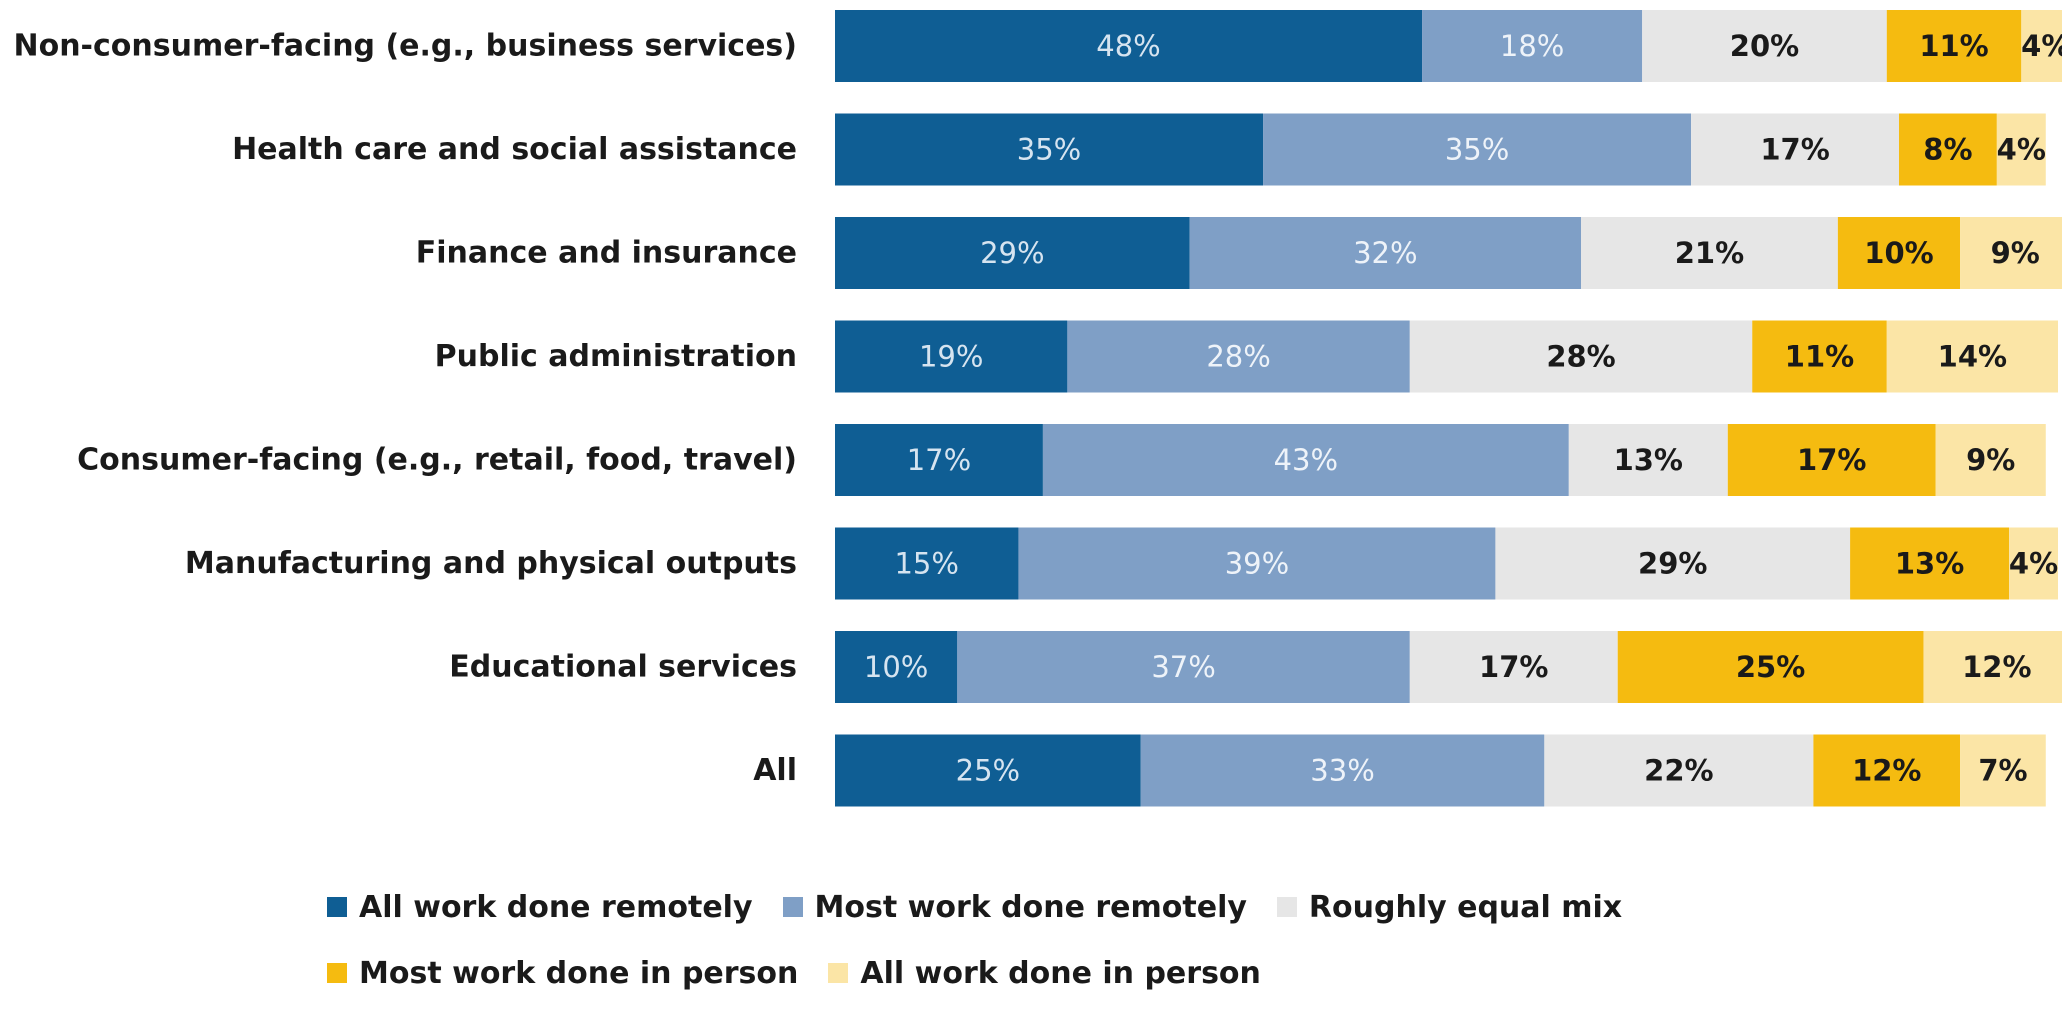 The image size is (2062, 1017). I want to click on data-label: 22%, so click(1678, 771).